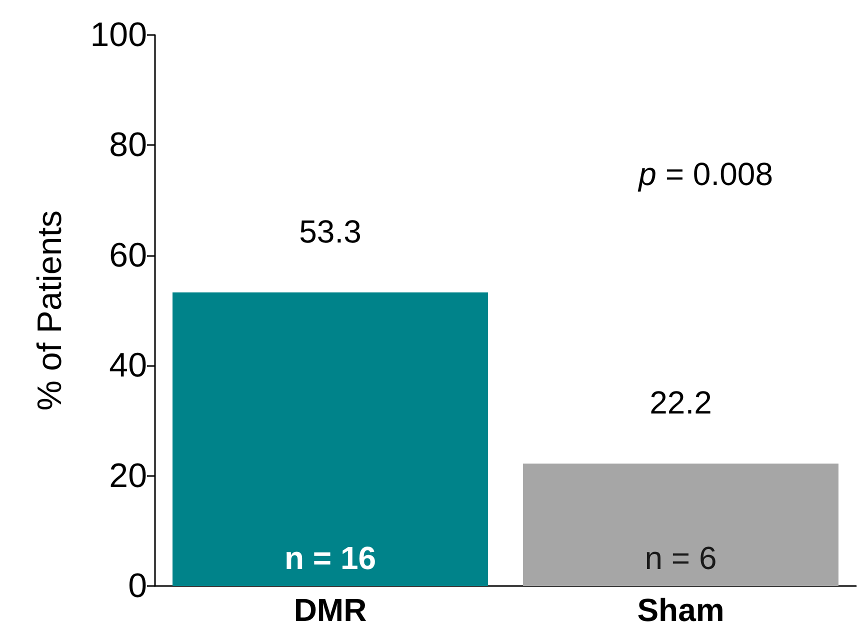 The width and height of the screenshot is (866, 636). Describe the element at coordinates (330, 610) in the screenshot. I see `x-tick-label: DMR` at that location.